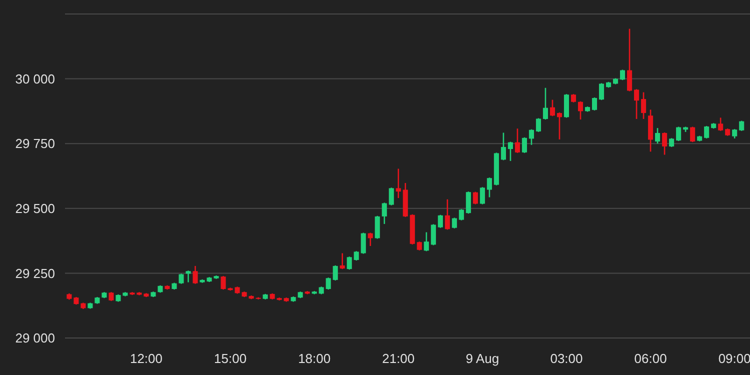 Image resolution: width=750 pixels, height=375 pixels. I want to click on y-tick-label: 29 750, so click(35, 144).